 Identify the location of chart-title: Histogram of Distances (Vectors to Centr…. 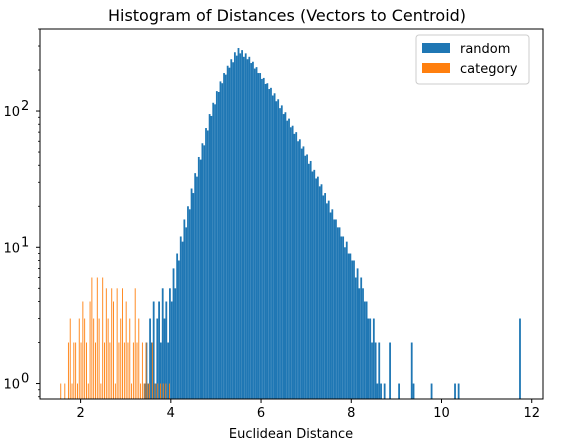
(287, 15).